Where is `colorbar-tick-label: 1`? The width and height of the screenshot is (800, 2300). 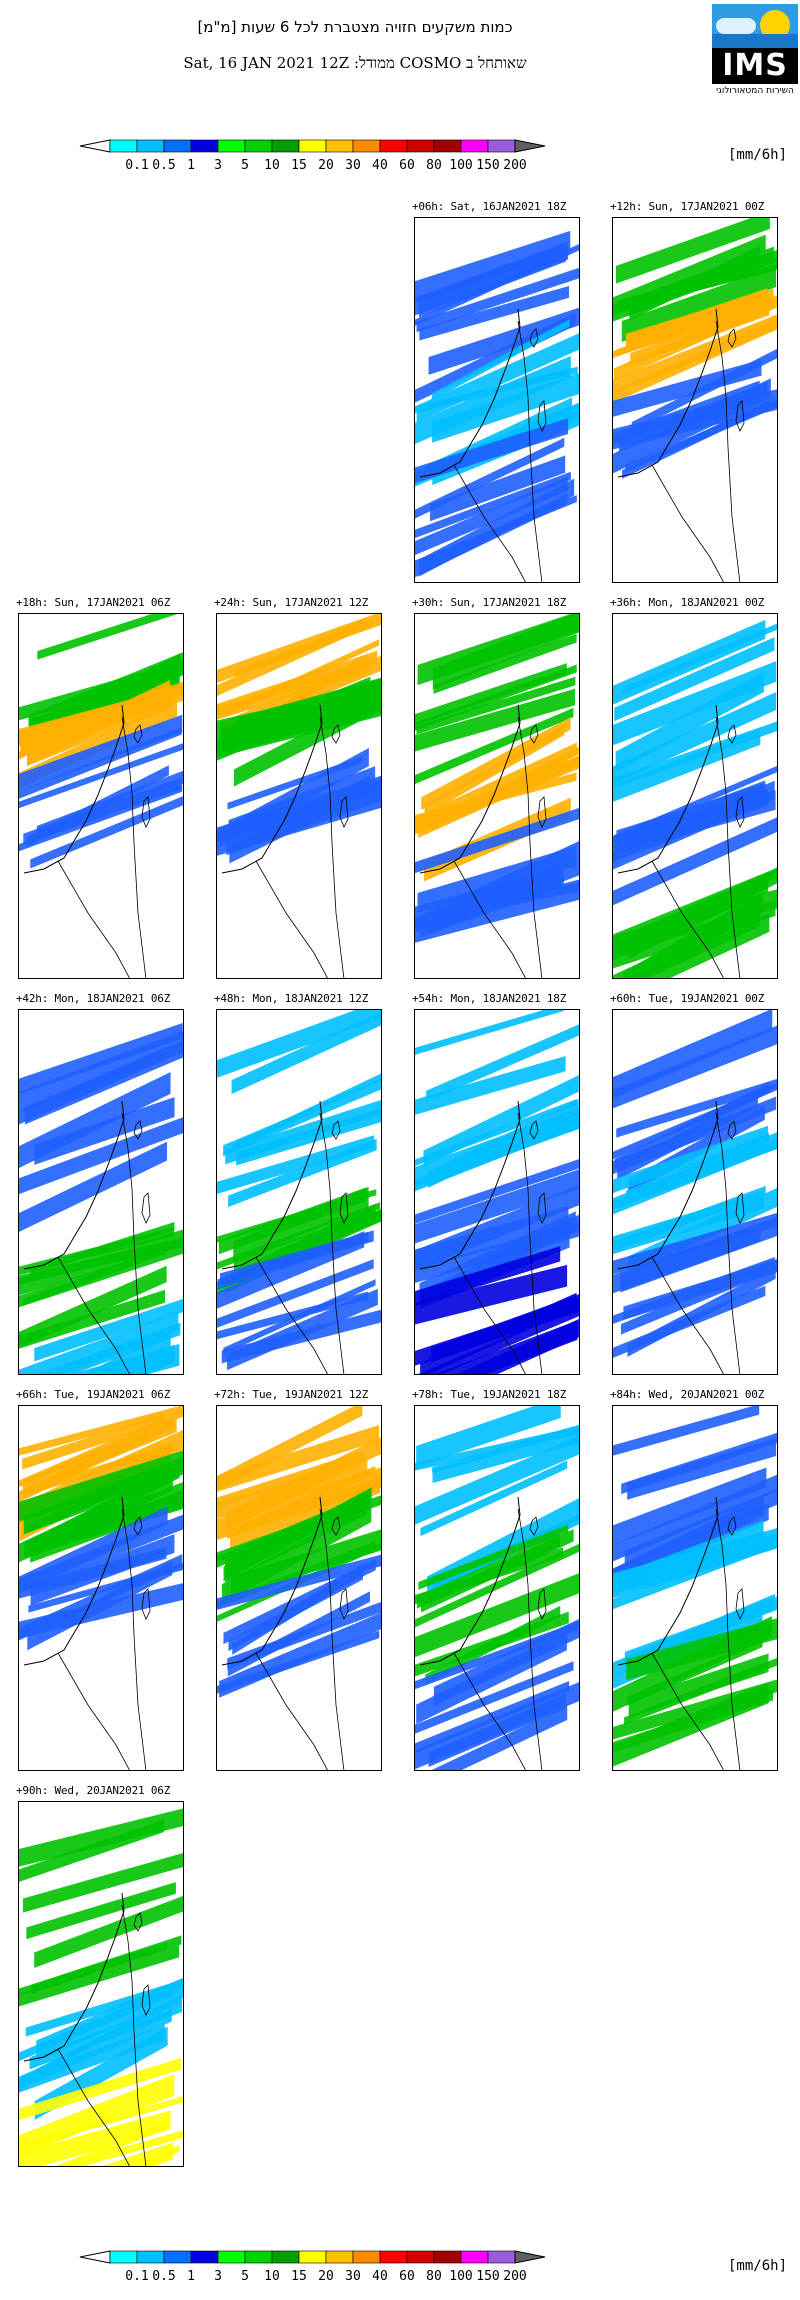
colorbar-tick-label: 1 is located at coordinates (191, 165).